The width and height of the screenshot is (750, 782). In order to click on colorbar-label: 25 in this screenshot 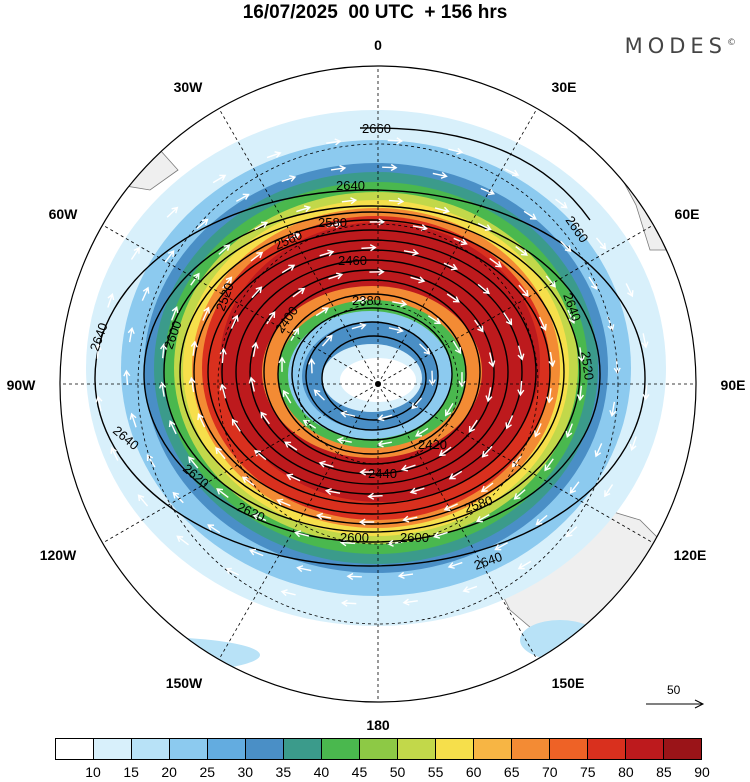, I will do `click(207, 772)`.